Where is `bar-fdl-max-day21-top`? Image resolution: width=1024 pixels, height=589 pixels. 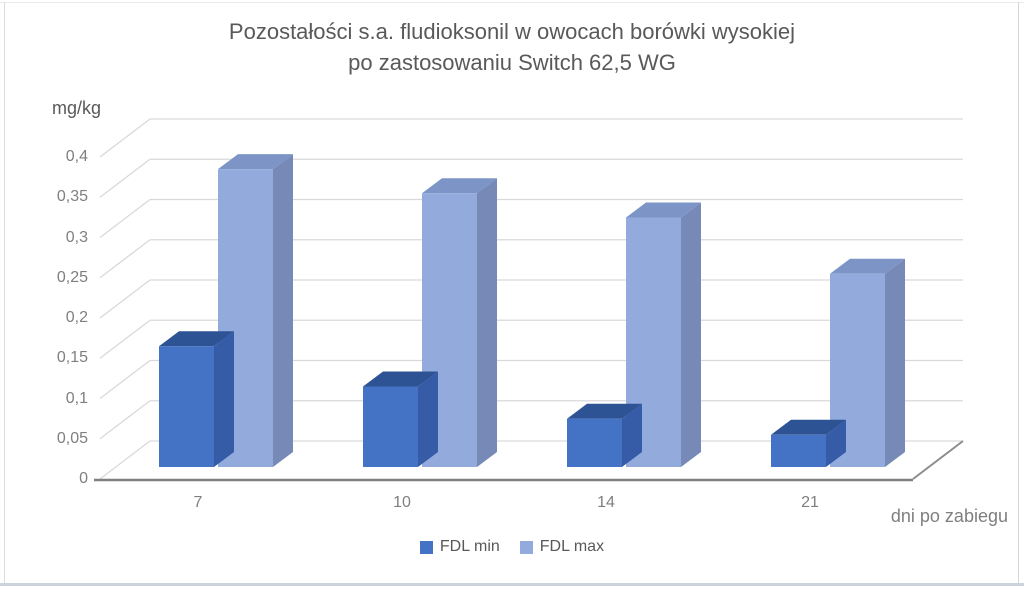
bar-fdl-max-day21-top is located at coordinates (867, 266).